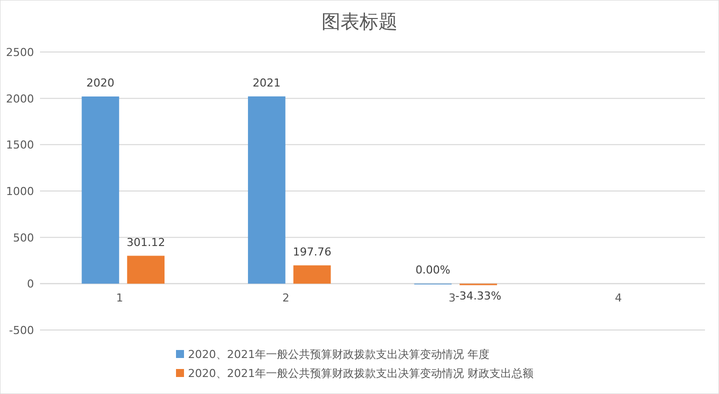 The width and height of the screenshot is (719, 394). What do you see at coordinates (361, 373) in the screenshot?
I see `legend-label: 2020、2021年一般公共预算财政拨款支出决算变动情况 财政支出总额` at bounding box center [361, 373].